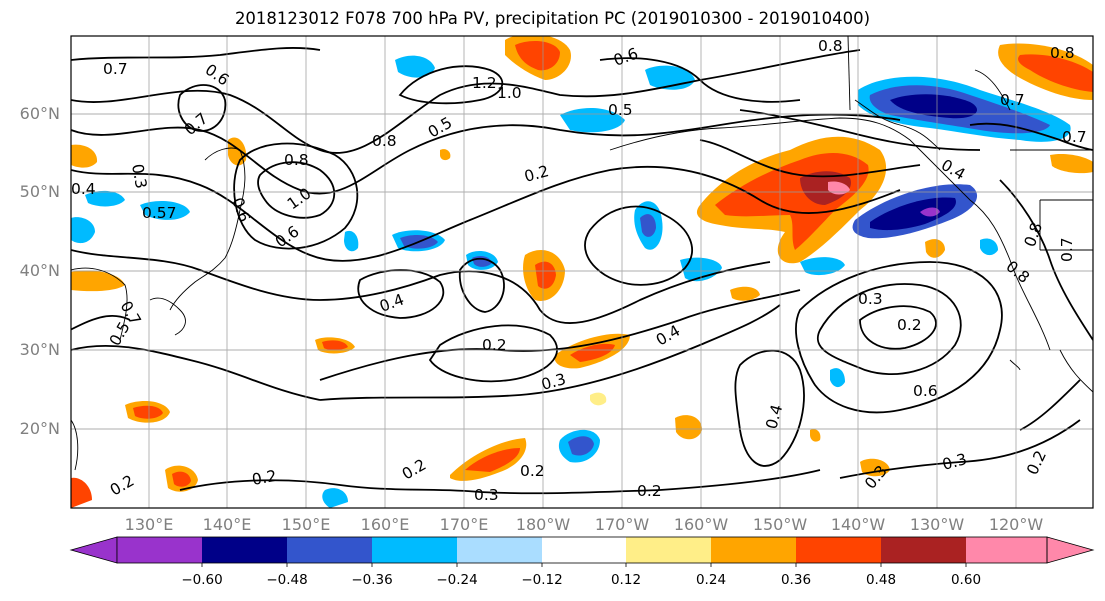 Image resolution: width=1105 pixels, height=601 pixels. I want to click on lon-label: 130°E, so click(149, 524).